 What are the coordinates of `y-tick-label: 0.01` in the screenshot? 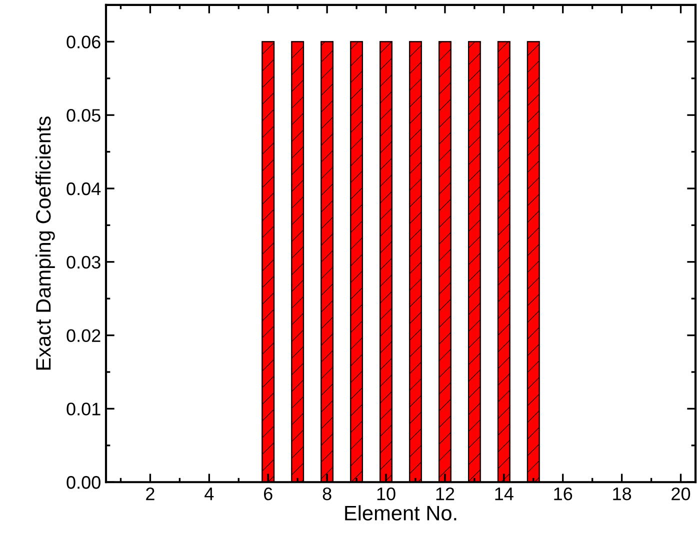 It's located at (83, 409).